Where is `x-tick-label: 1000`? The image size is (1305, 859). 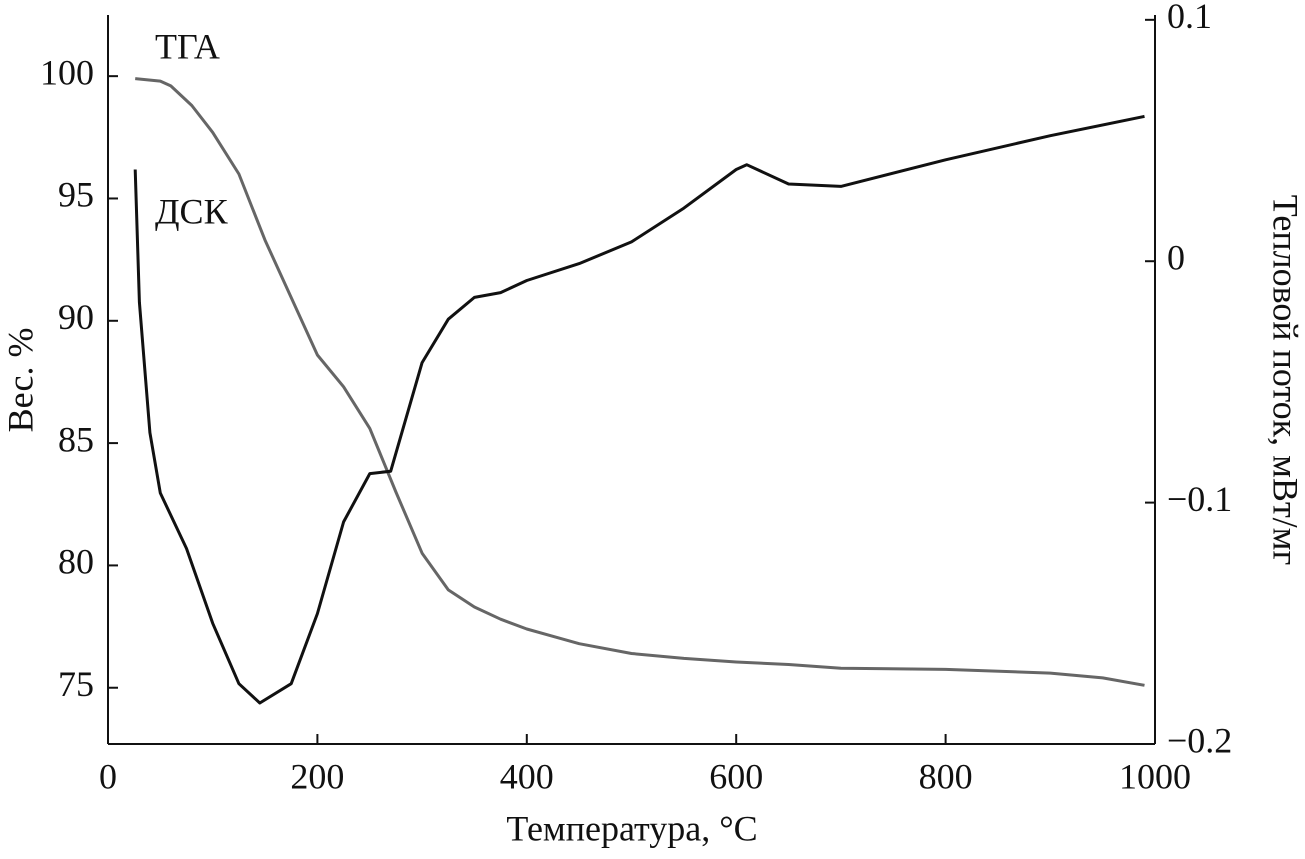 x-tick-label: 1000 is located at coordinates (1155, 776).